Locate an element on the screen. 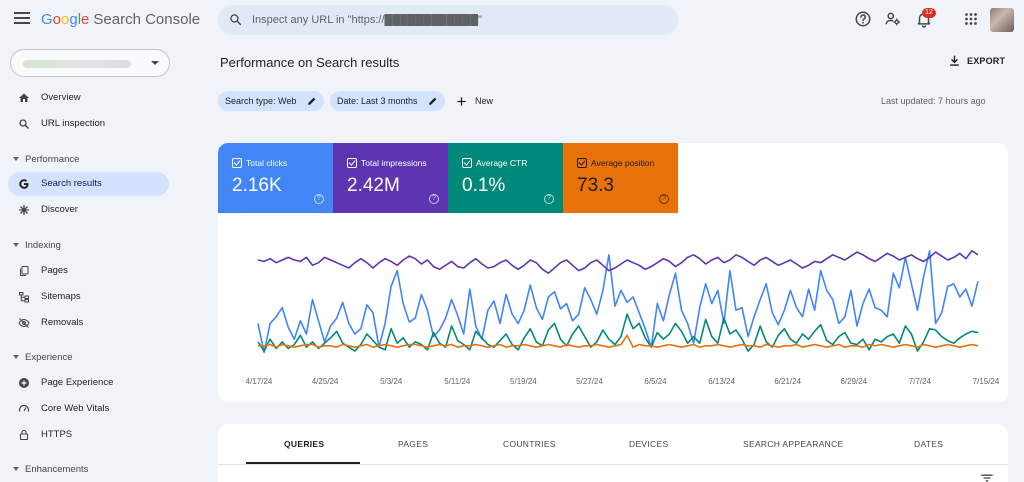 The height and width of the screenshot is (482, 1024). metric-card-average-position: Average position 73.3 ? is located at coordinates (620, 178).